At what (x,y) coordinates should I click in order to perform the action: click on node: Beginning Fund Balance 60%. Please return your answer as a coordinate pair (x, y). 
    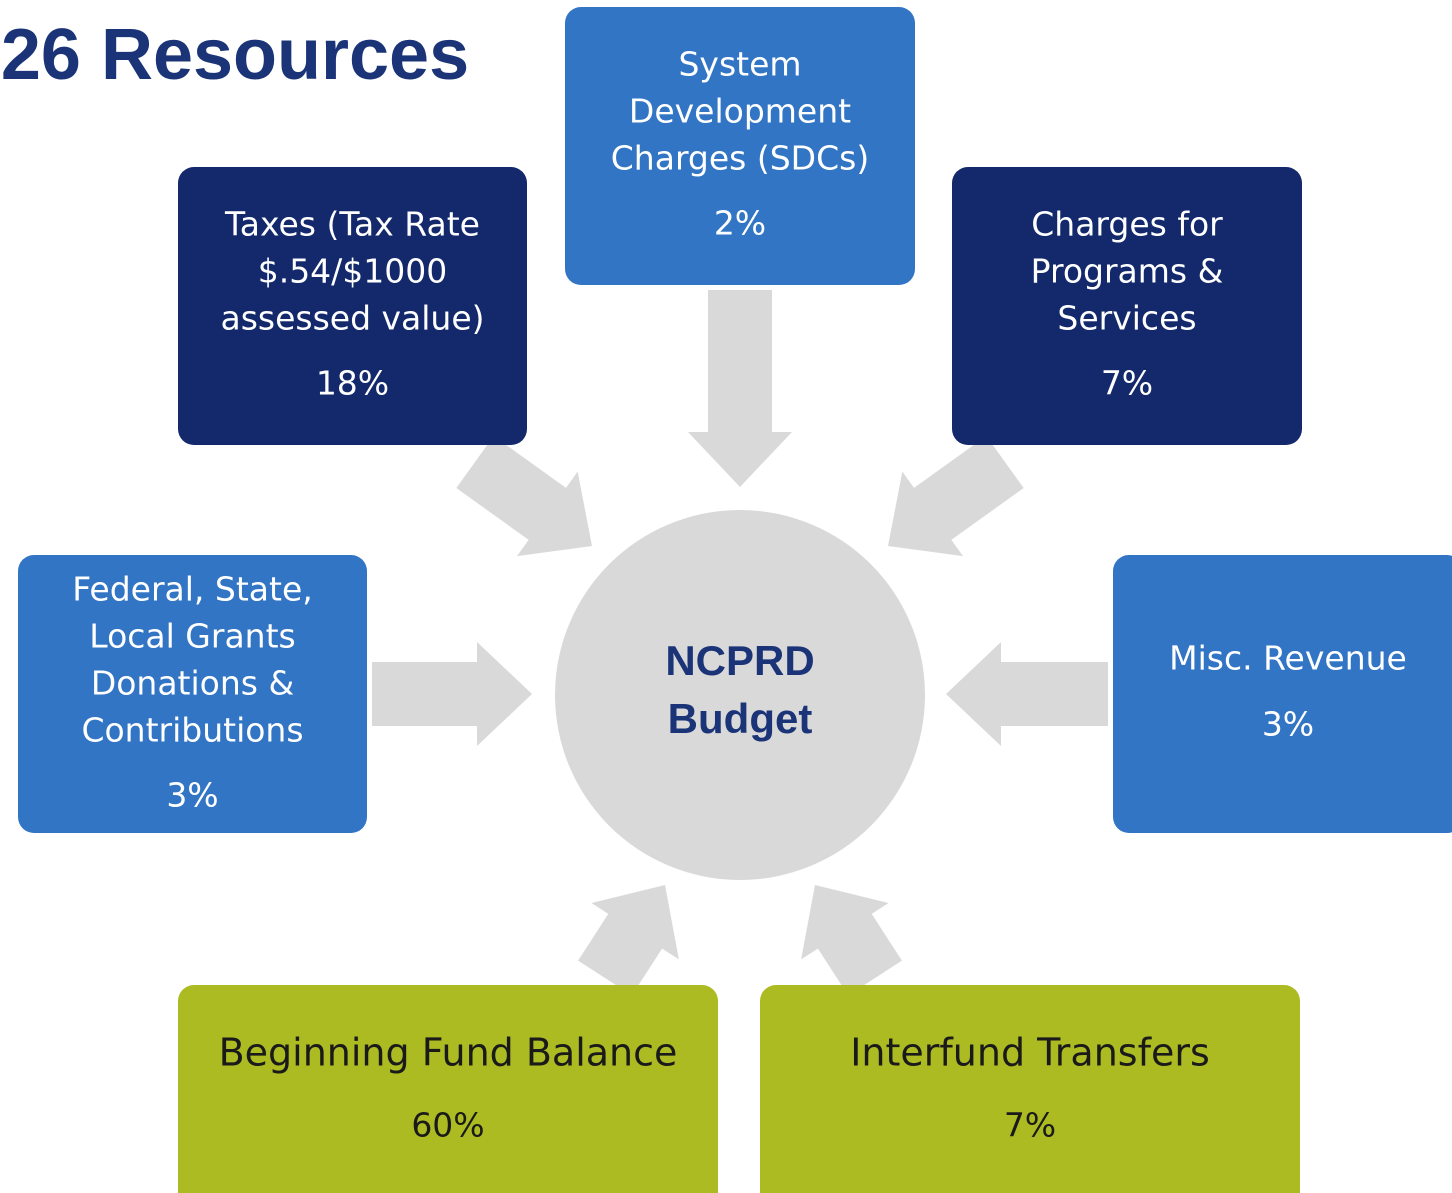
    Looking at the image, I should click on (448, 1089).